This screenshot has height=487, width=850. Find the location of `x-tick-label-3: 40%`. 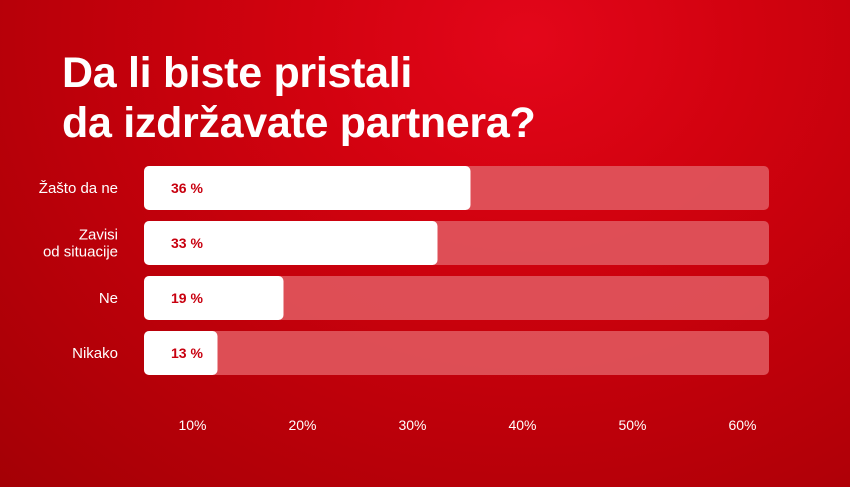

x-tick-label-3: 40% is located at coordinates (522, 425).